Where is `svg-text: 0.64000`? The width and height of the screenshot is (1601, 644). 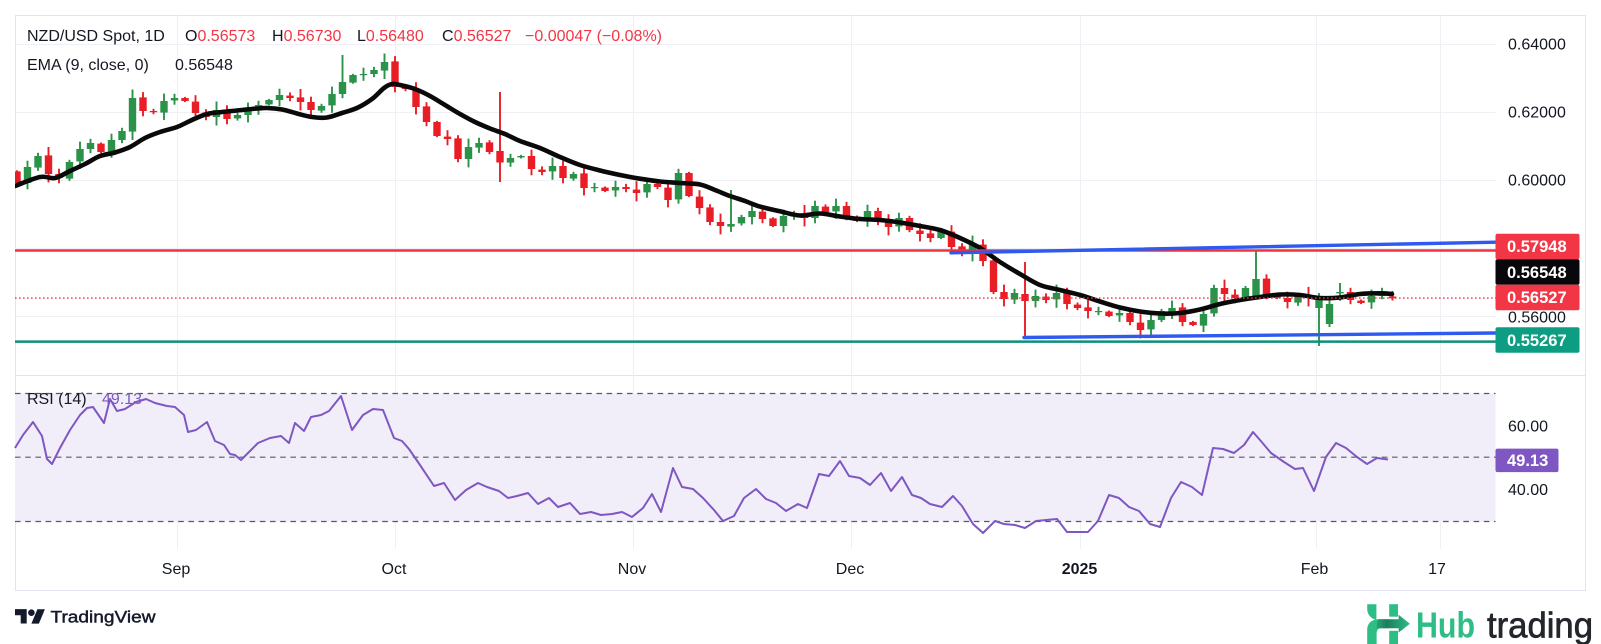
svg-text: 0.64000 is located at coordinates (1537, 45).